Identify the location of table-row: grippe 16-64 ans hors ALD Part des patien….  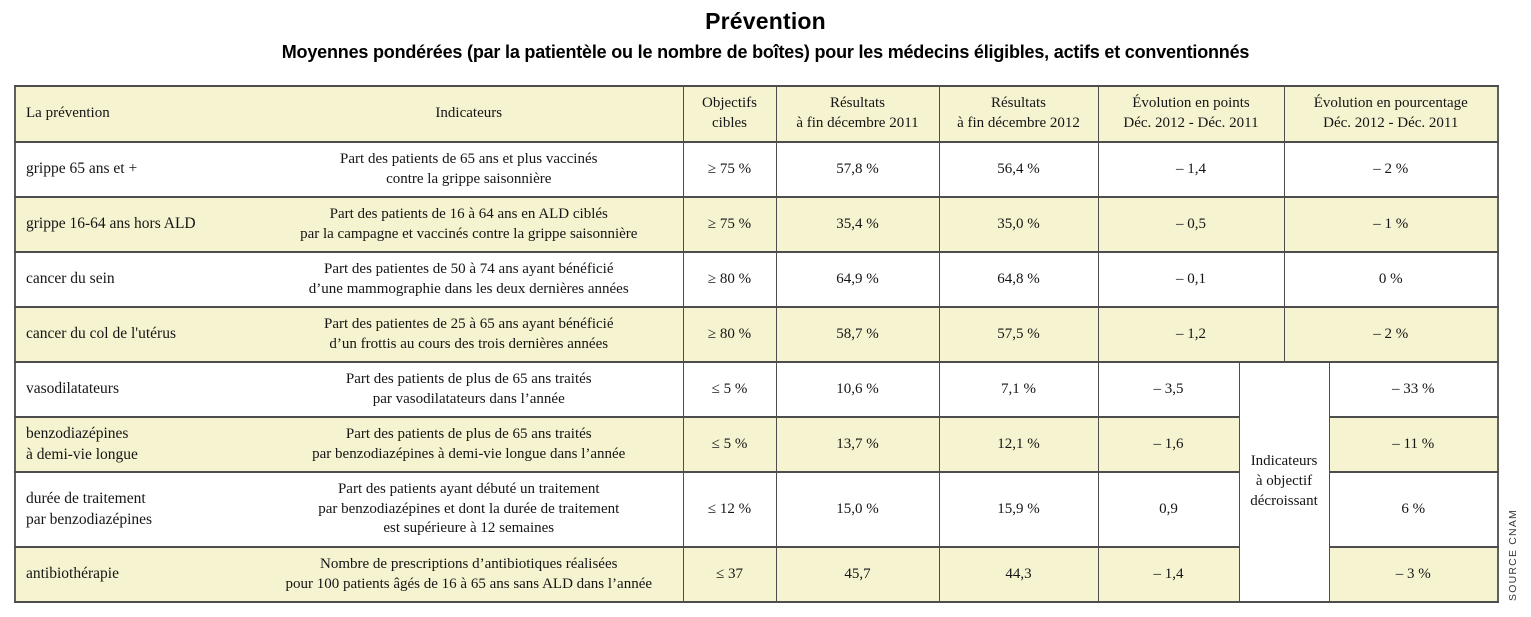
(756, 224).